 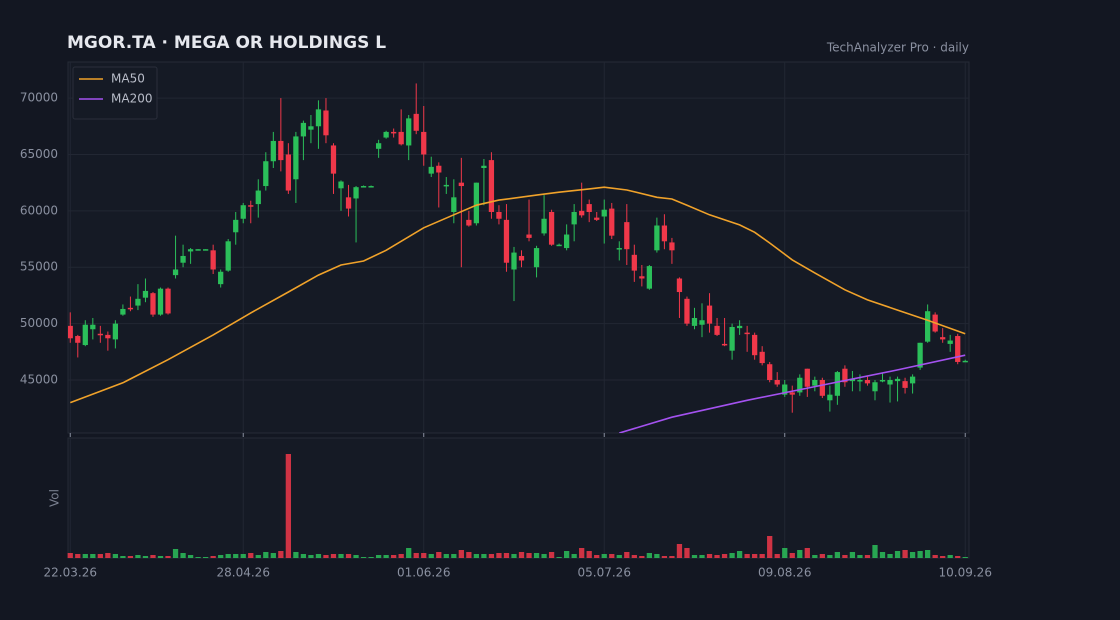 I want to click on chart-title: MGOR.TA · MEGA OR HOLDINGS L, so click(x=226, y=43).